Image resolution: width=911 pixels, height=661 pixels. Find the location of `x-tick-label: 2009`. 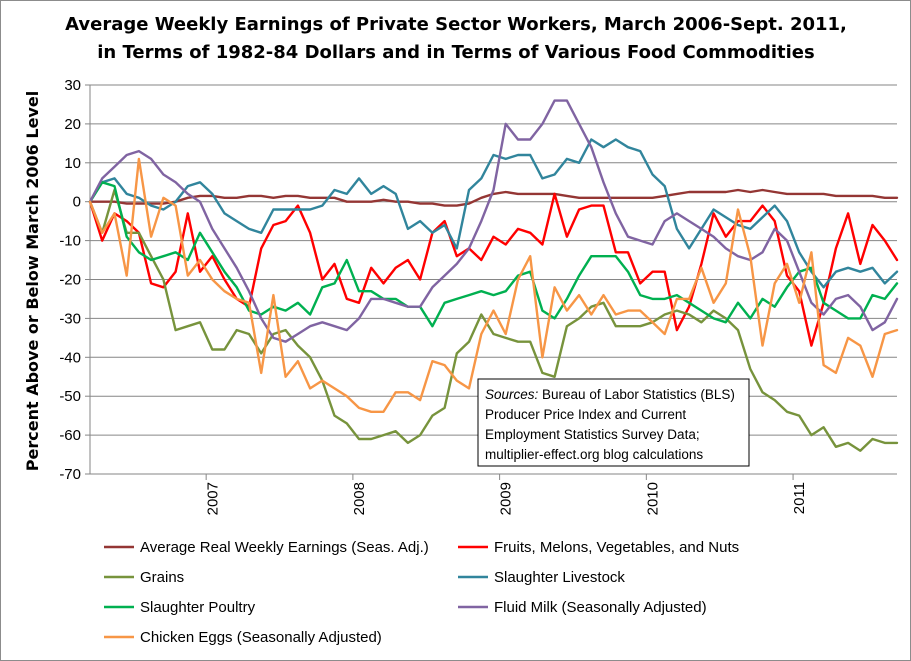

x-tick-label: 2009 is located at coordinates (506, 498).